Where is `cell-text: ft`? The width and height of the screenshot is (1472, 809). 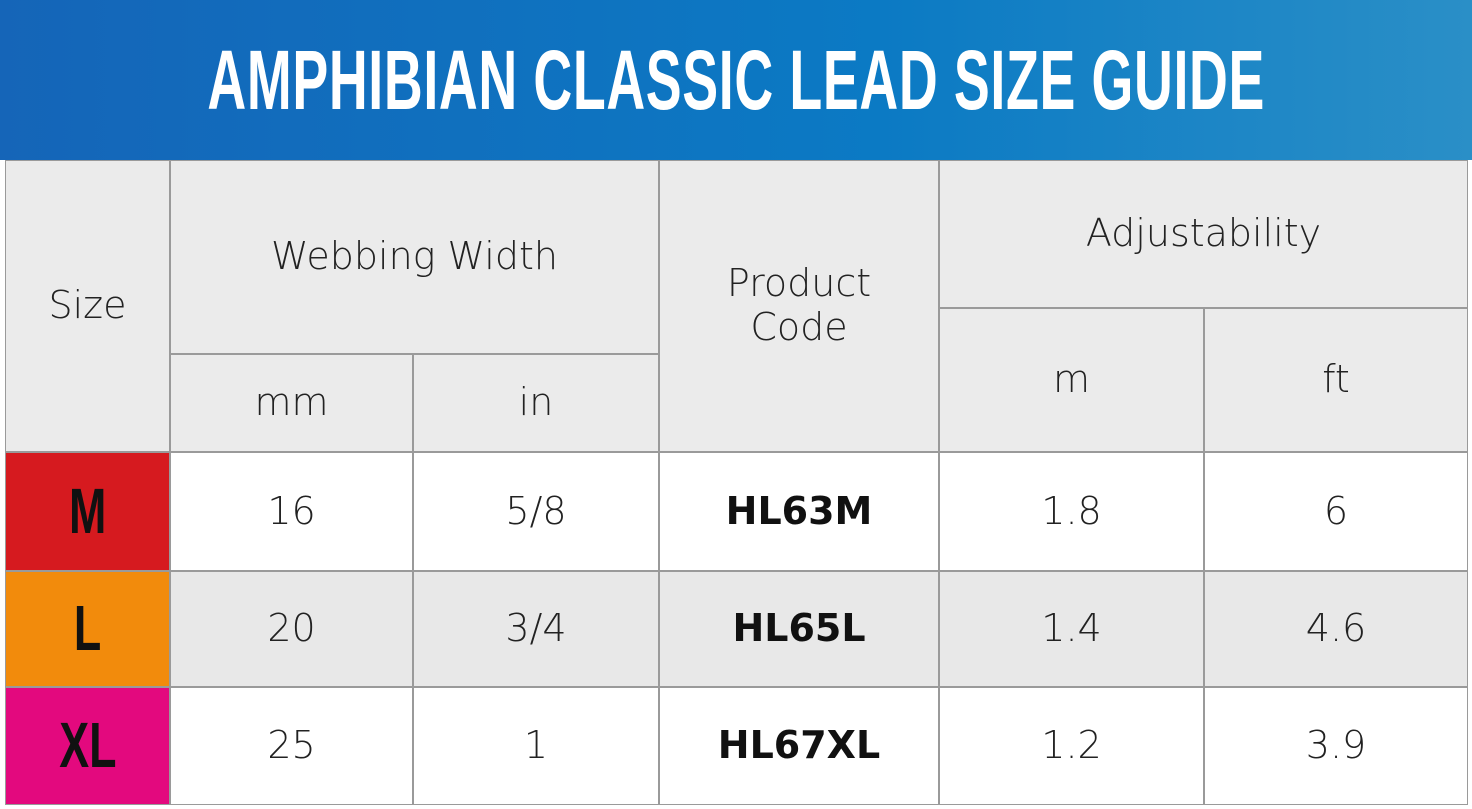 cell-text: ft is located at coordinates (1336, 379).